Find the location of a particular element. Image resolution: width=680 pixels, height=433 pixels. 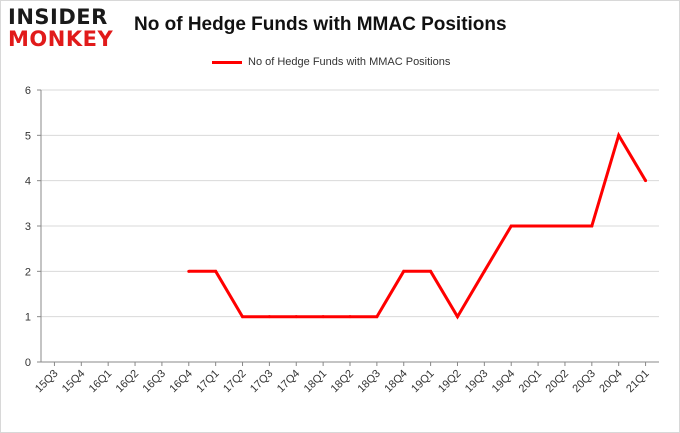

x-tick-label: 18Q2 is located at coordinates (343, 382).